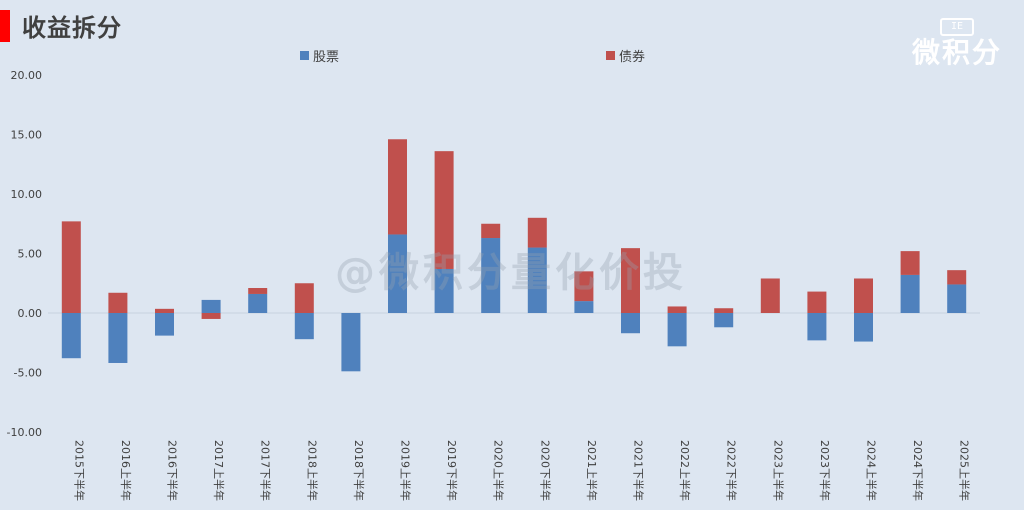  What do you see at coordinates (27, 135) in the screenshot?
I see `y-tick-label: 15.00` at bounding box center [27, 135].